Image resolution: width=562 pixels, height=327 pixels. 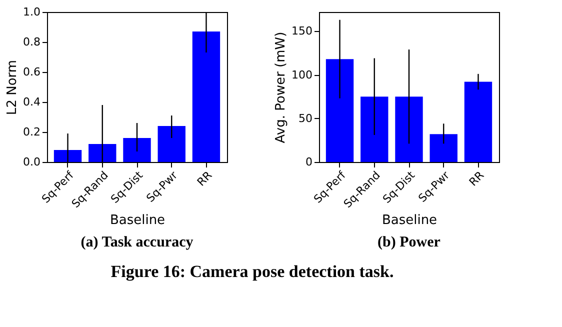 What do you see at coordinates (252, 271) in the screenshot?
I see `caption: Figure 16: Camera pose detection task.` at bounding box center [252, 271].